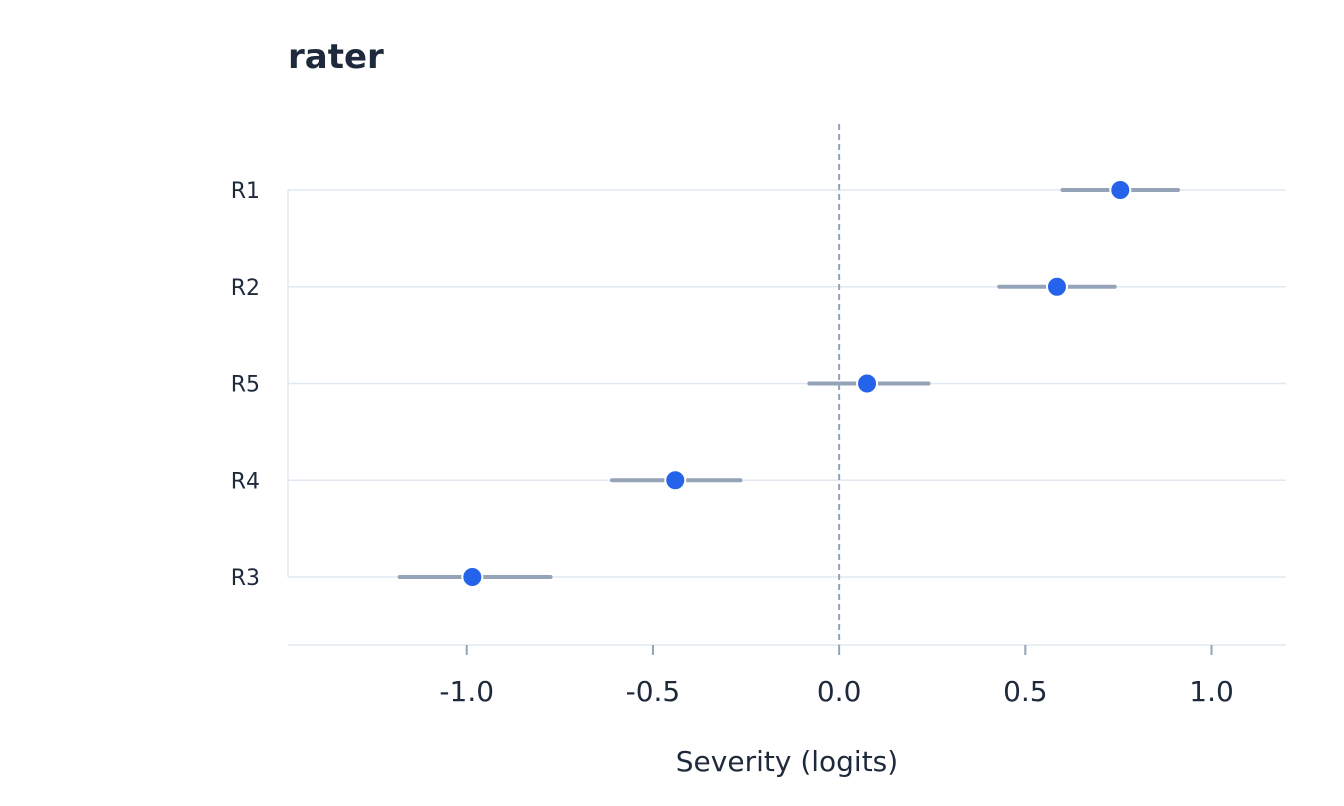 The height and width of the screenshot is (806, 1344). What do you see at coordinates (839, 691) in the screenshot?
I see `x-tick-label: 0.0` at bounding box center [839, 691].